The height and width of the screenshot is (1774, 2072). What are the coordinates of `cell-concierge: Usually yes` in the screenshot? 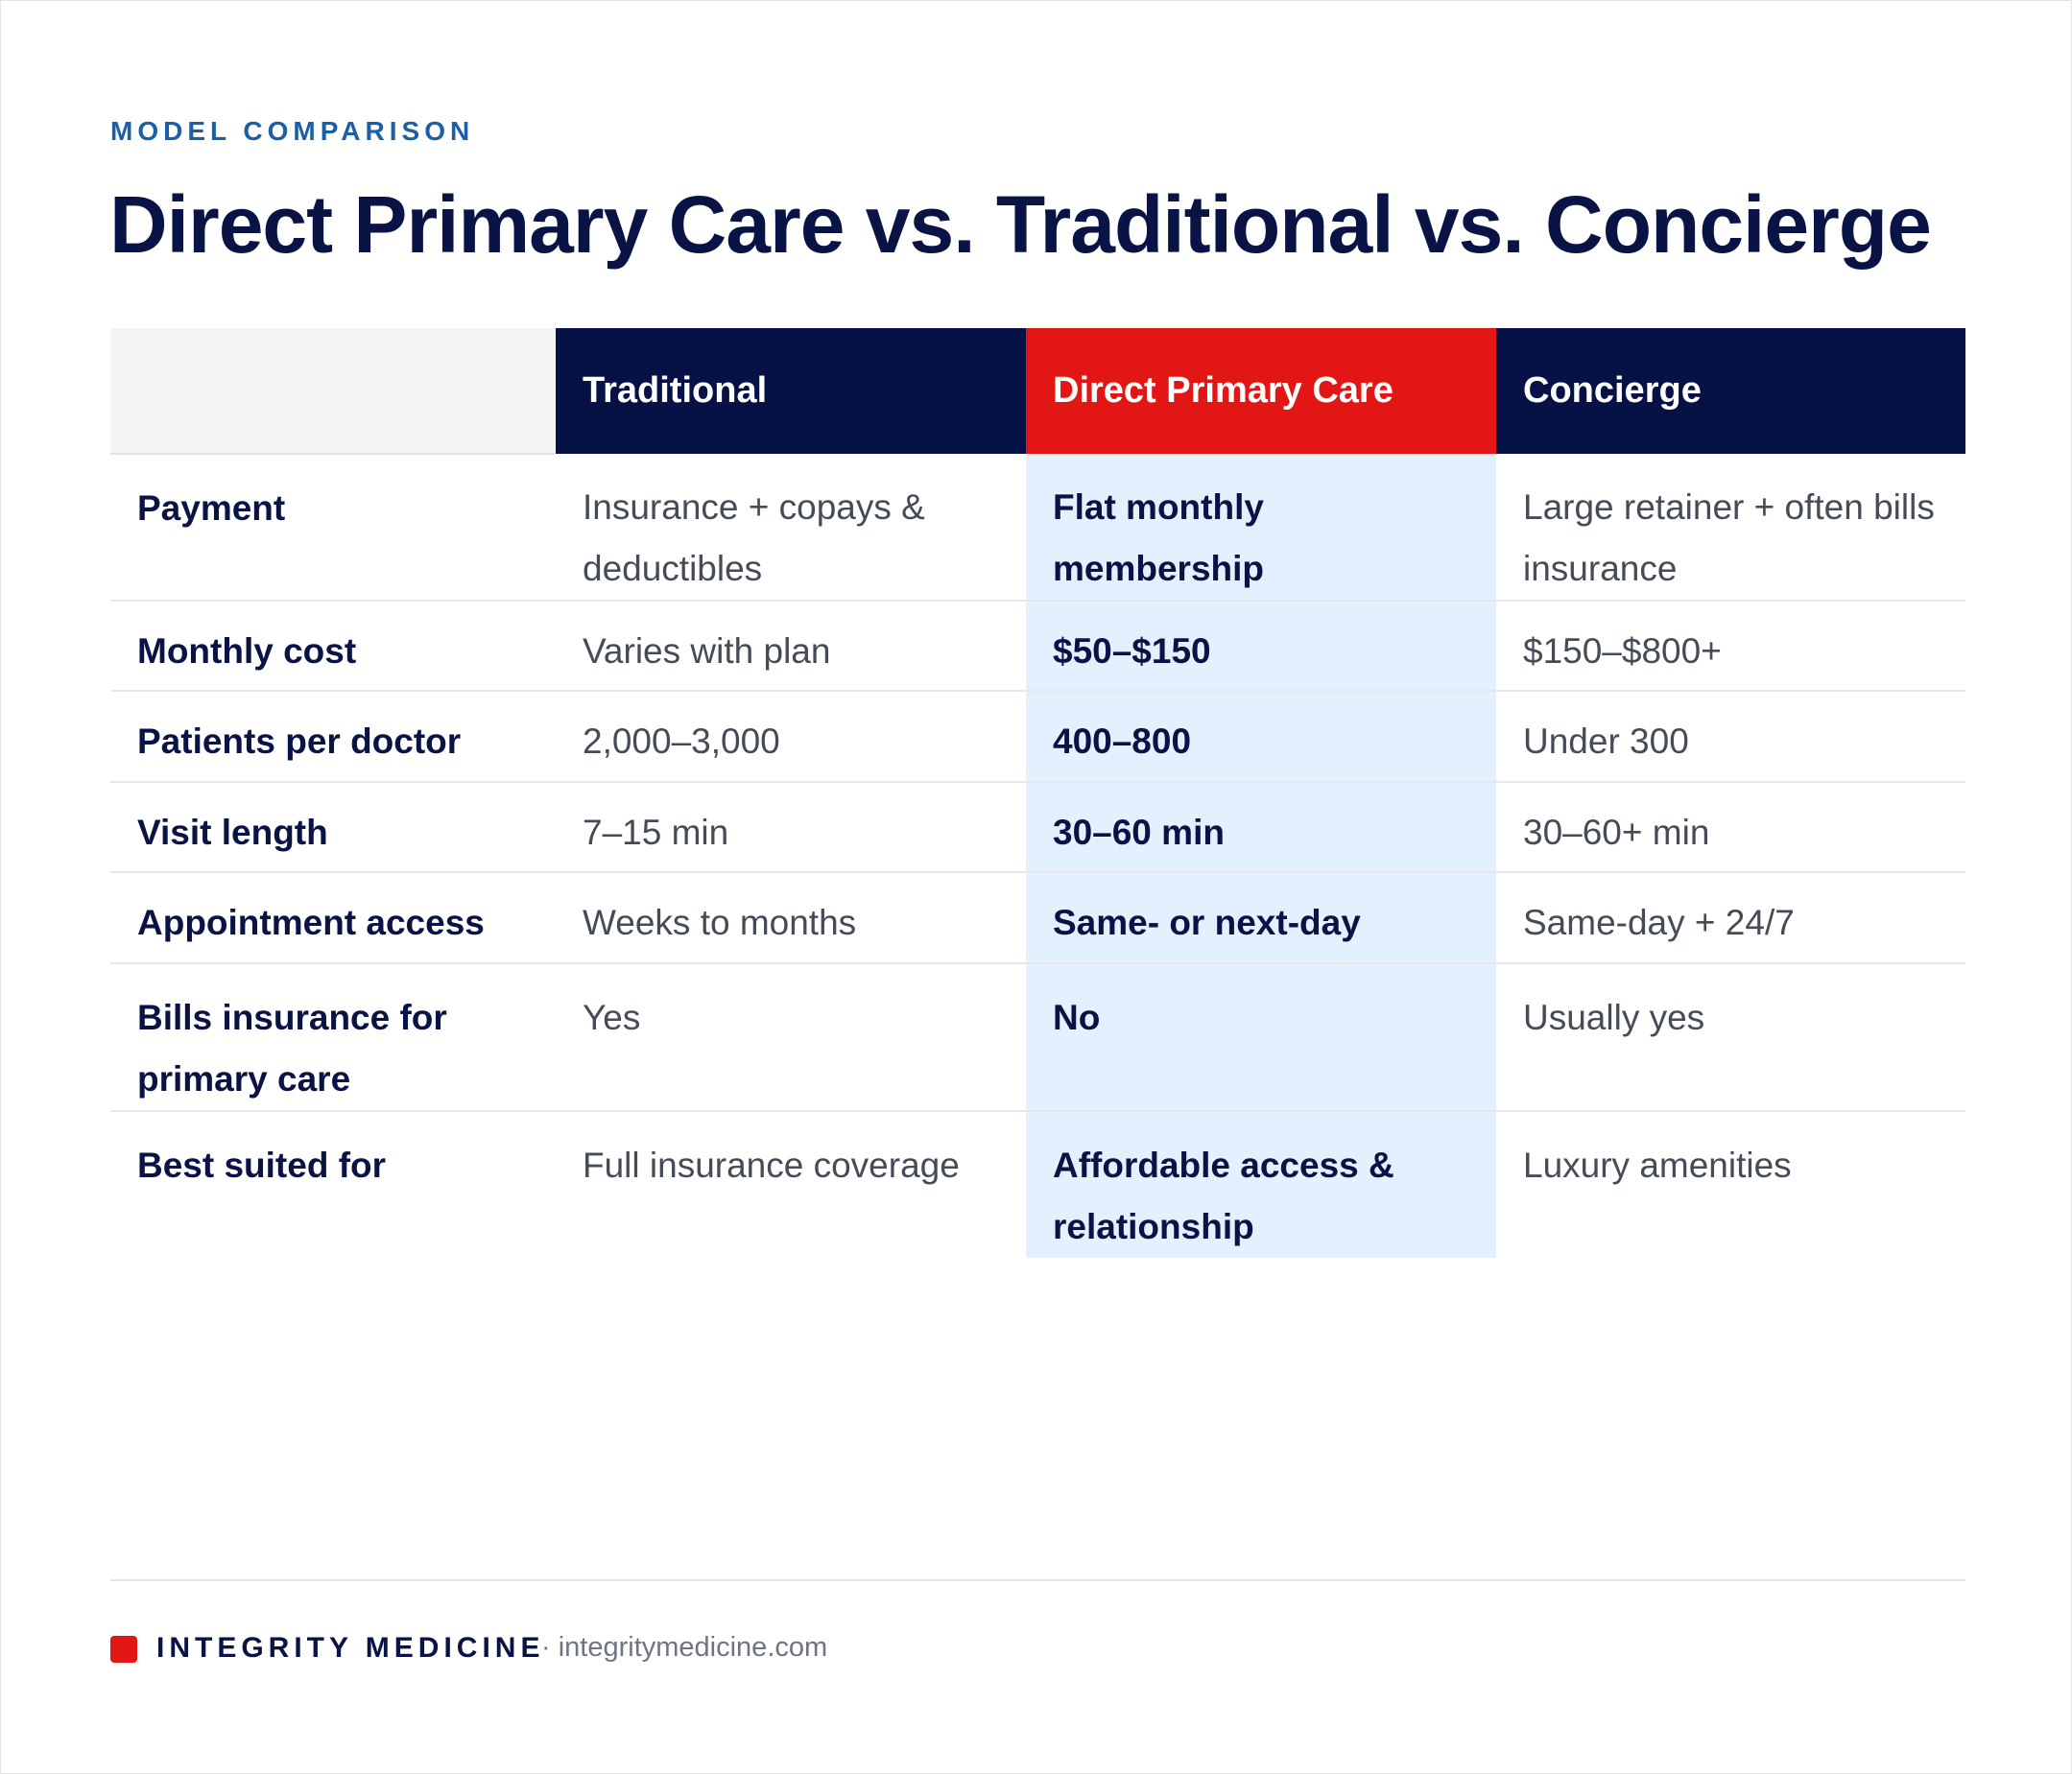 It's located at (1731, 1037).